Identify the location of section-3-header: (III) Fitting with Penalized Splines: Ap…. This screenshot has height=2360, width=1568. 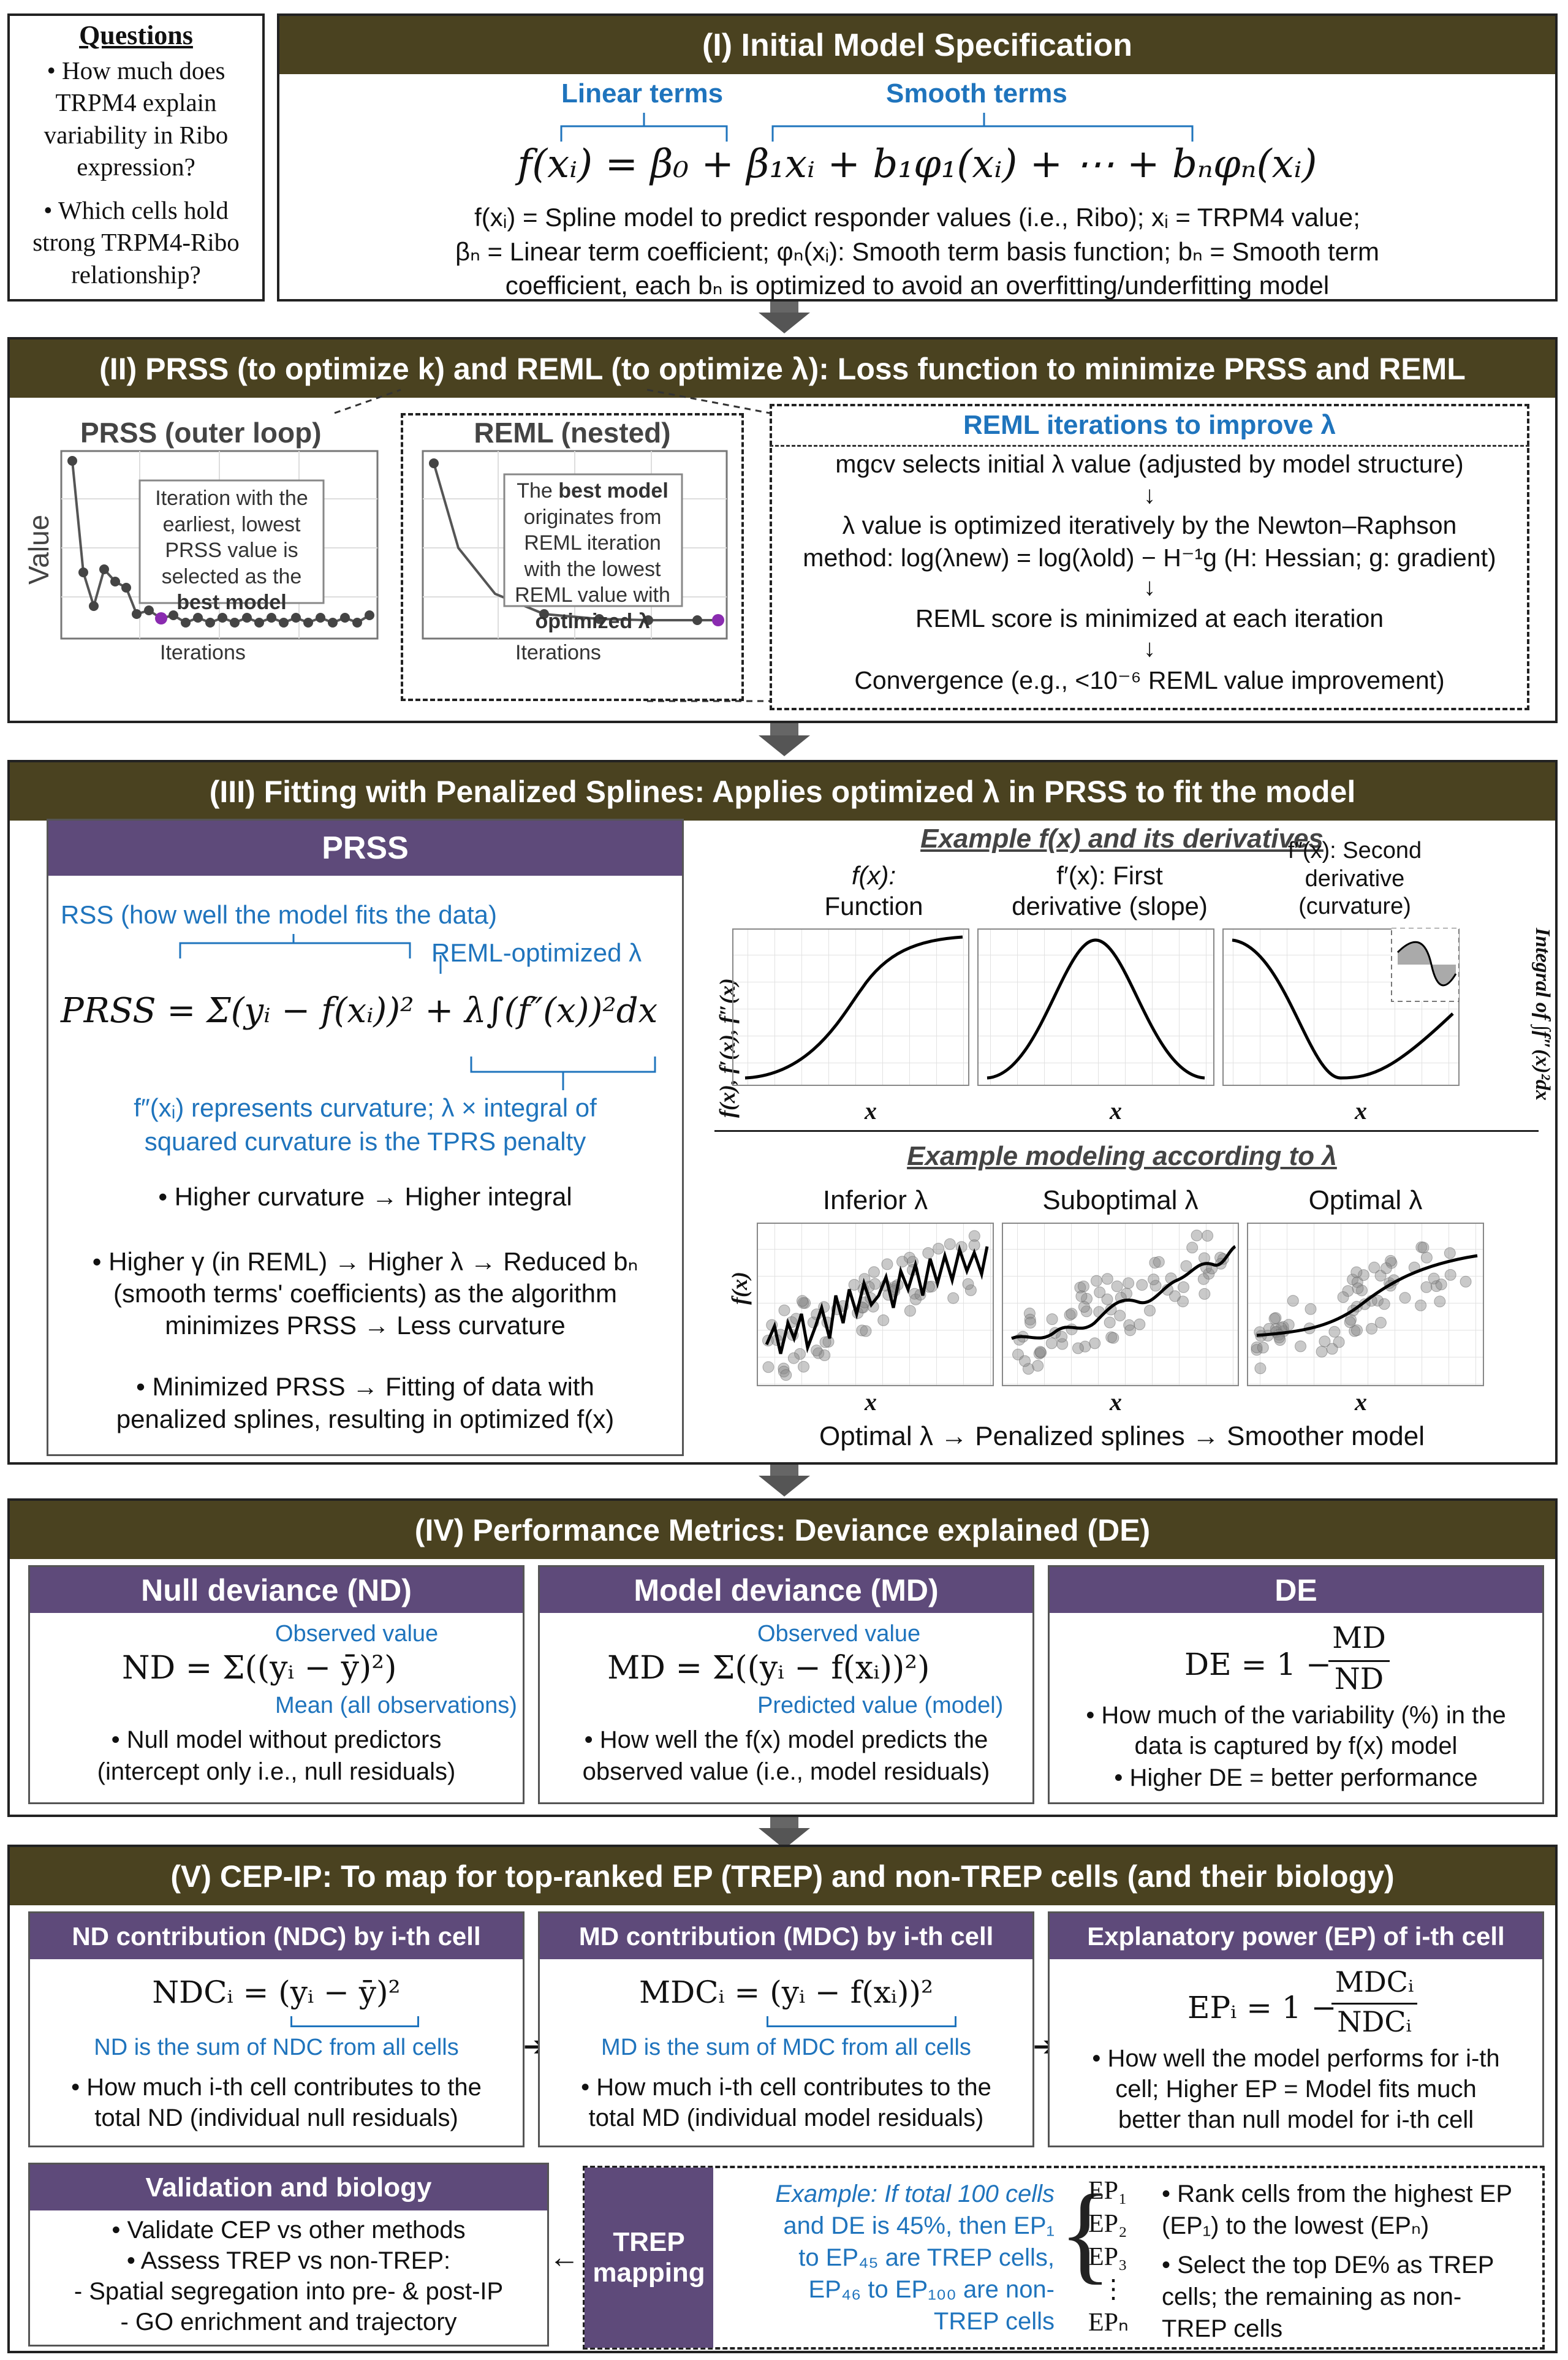
(783, 791).